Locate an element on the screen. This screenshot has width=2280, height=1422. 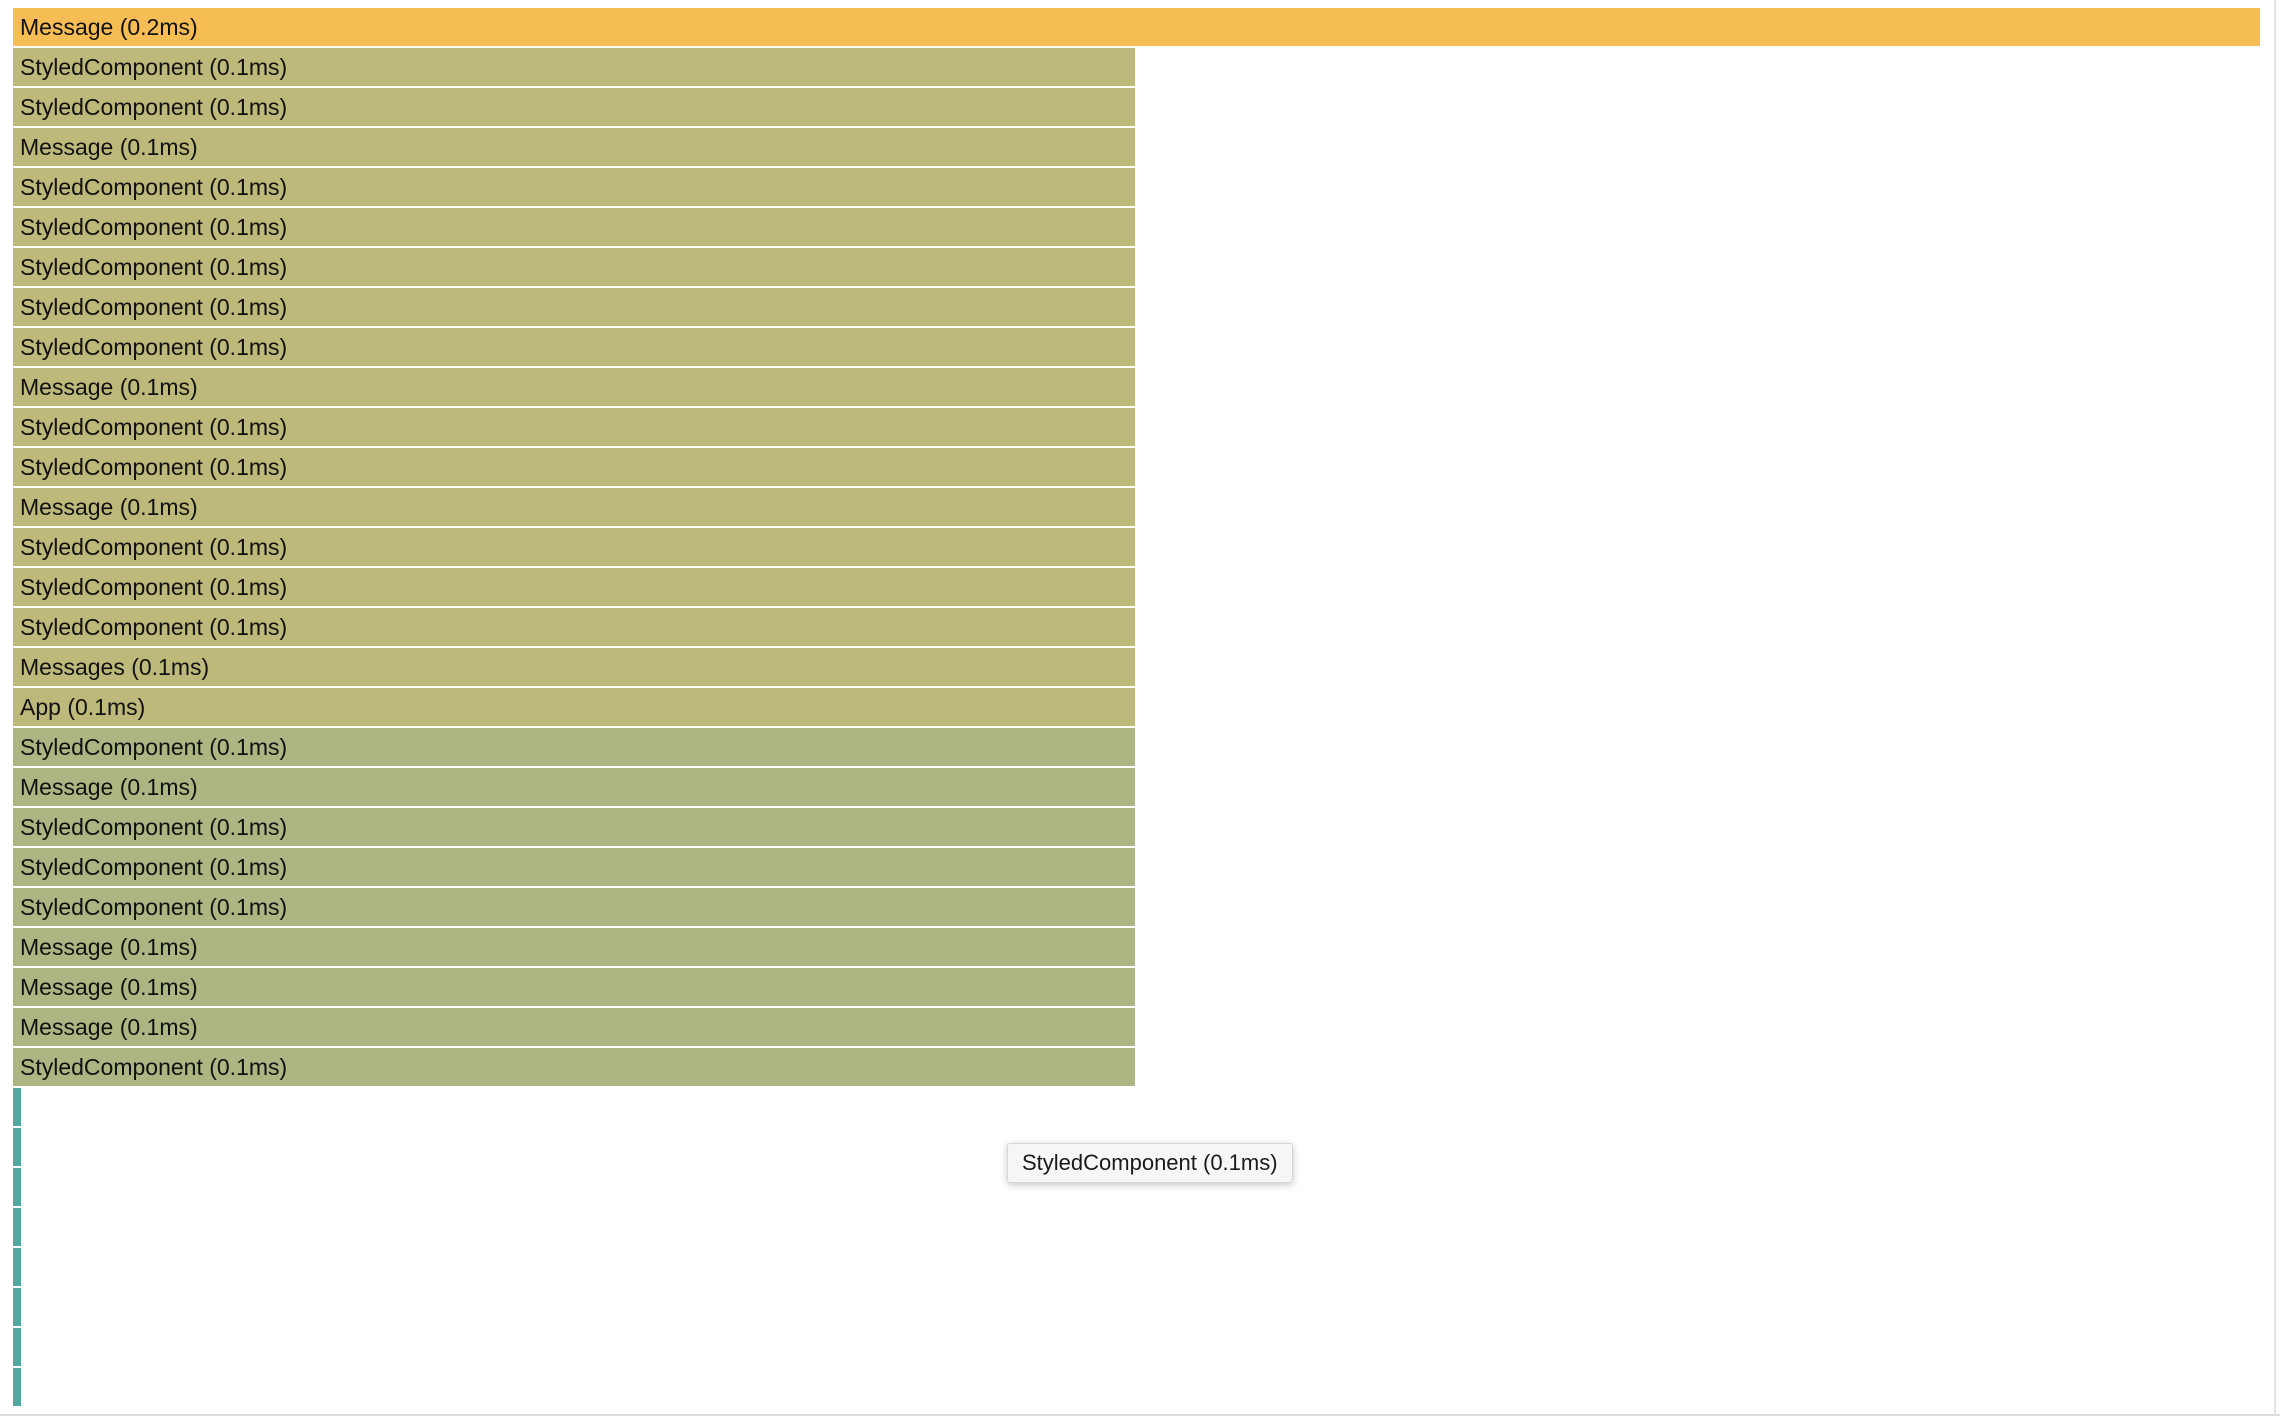
right-divider is located at coordinates (2275, 708).